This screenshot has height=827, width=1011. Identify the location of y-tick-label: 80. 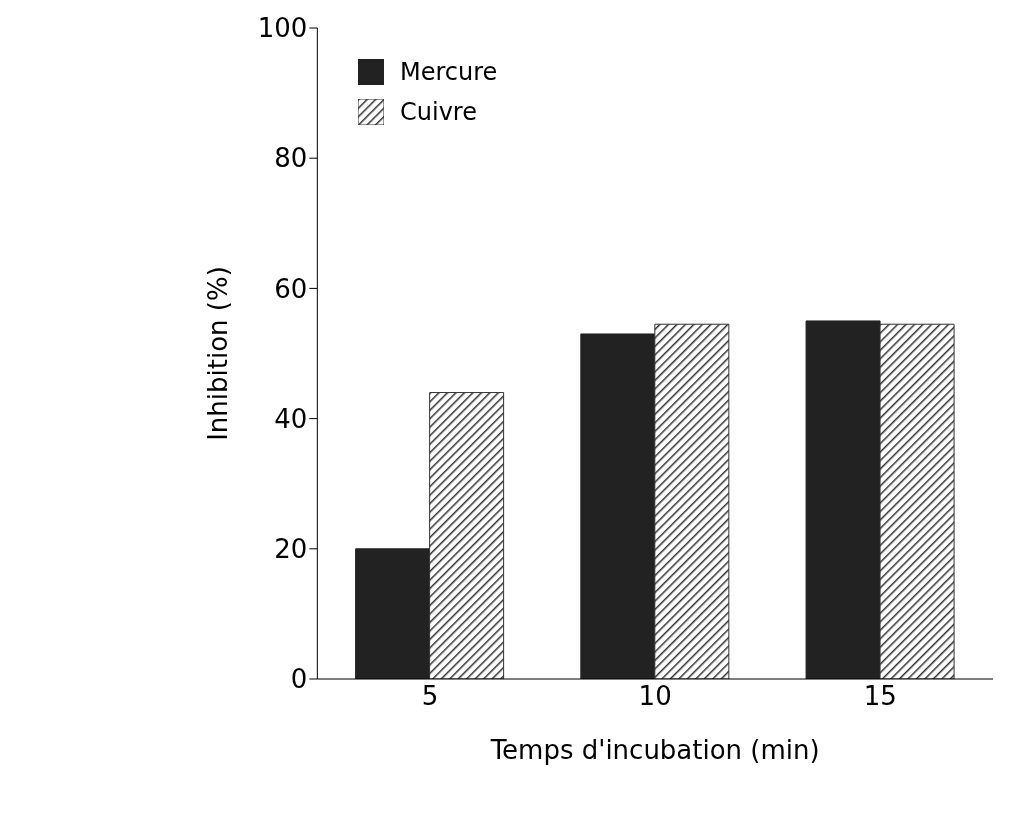
(291, 158).